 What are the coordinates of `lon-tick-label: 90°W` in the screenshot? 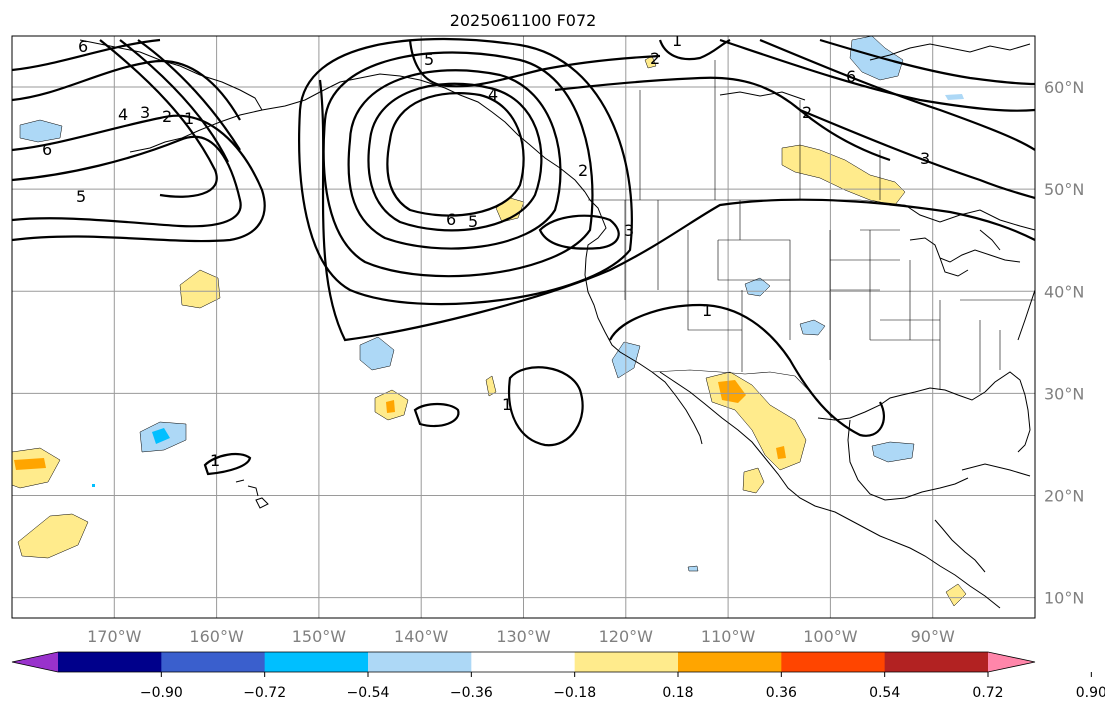 It's located at (933, 636).